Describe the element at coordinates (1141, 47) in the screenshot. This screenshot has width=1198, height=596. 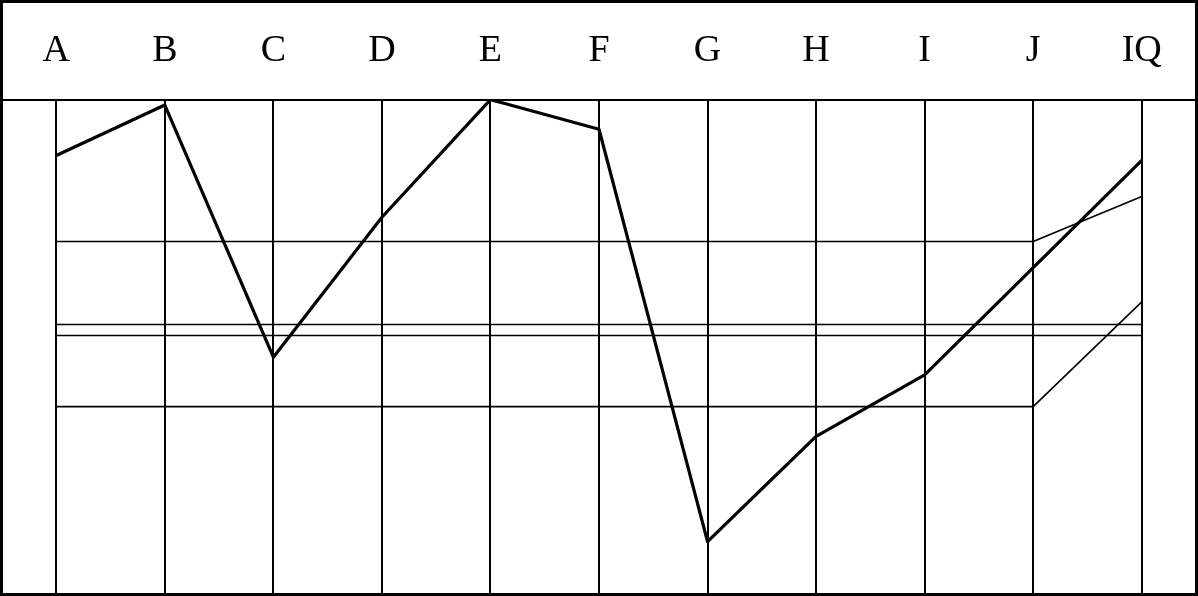
I see `x-tick-label: IQ` at that location.